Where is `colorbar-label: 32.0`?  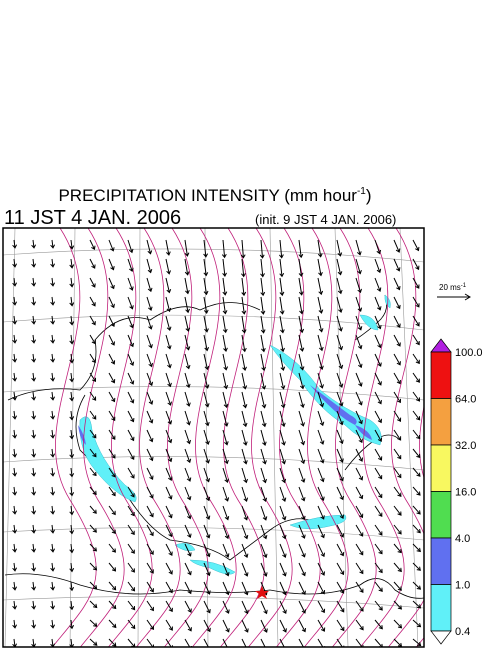
colorbar-label: 32.0 is located at coordinates (465, 446).